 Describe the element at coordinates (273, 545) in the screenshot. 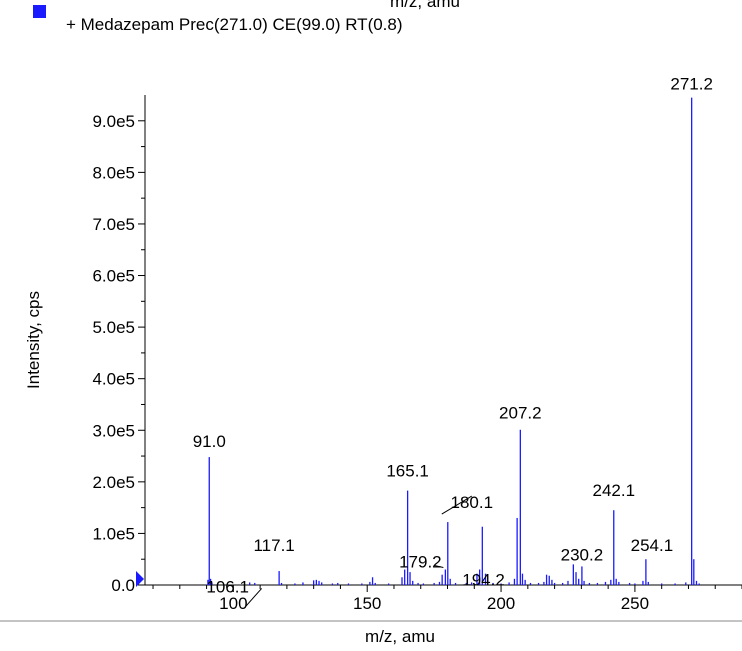

I see `peak-label: 117.1` at that location.